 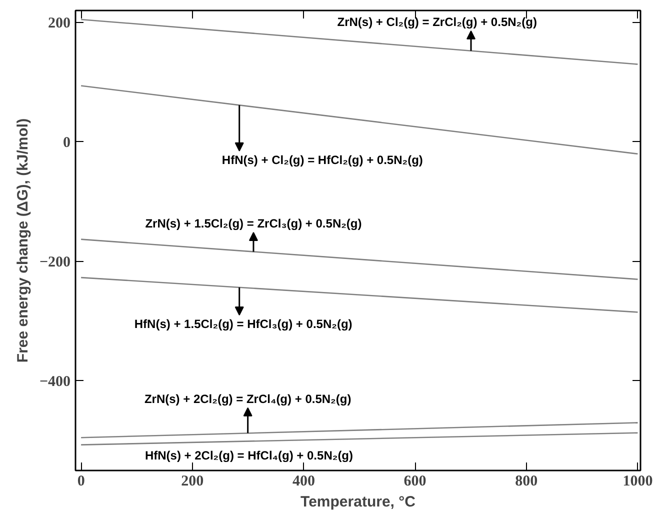 I want to click on x-tick-label: 200, so click(x=192, y=482).